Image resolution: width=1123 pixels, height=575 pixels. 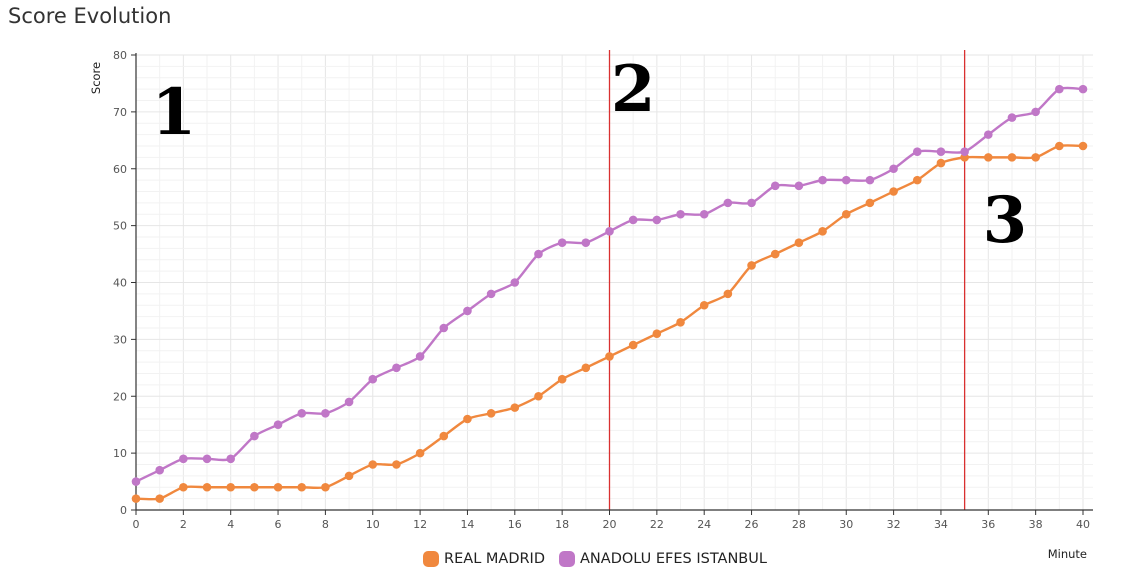 I want to click on y-tick-label: 60, so click(x=120, y=169).